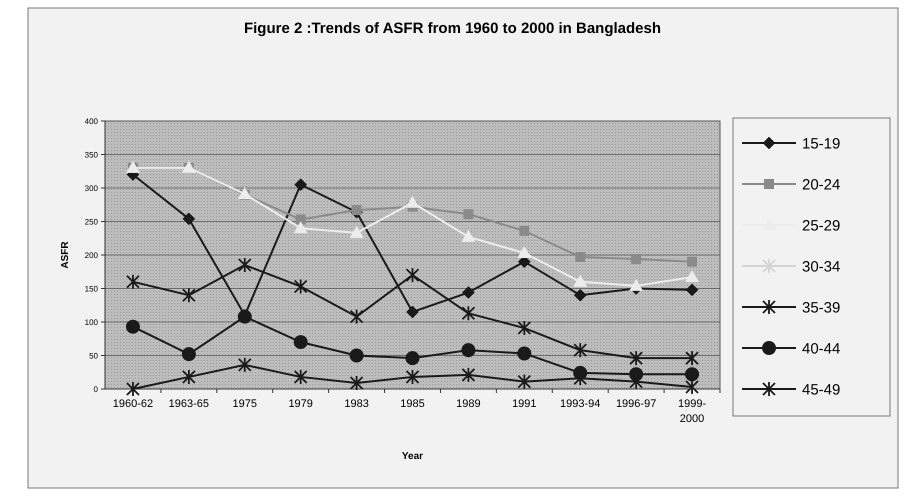 This screenshot has height=504, width=905. I want to click on y-tick-label: 250, so click(91, 221).